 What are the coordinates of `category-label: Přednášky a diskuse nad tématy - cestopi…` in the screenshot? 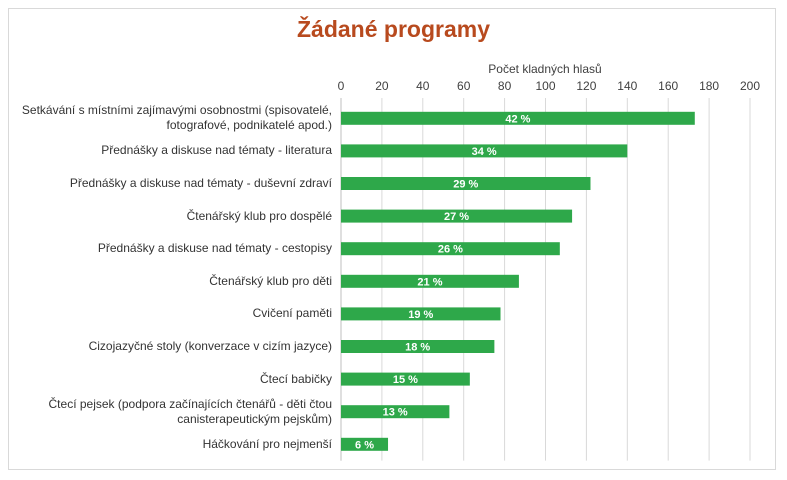 It's located at (215, 248).